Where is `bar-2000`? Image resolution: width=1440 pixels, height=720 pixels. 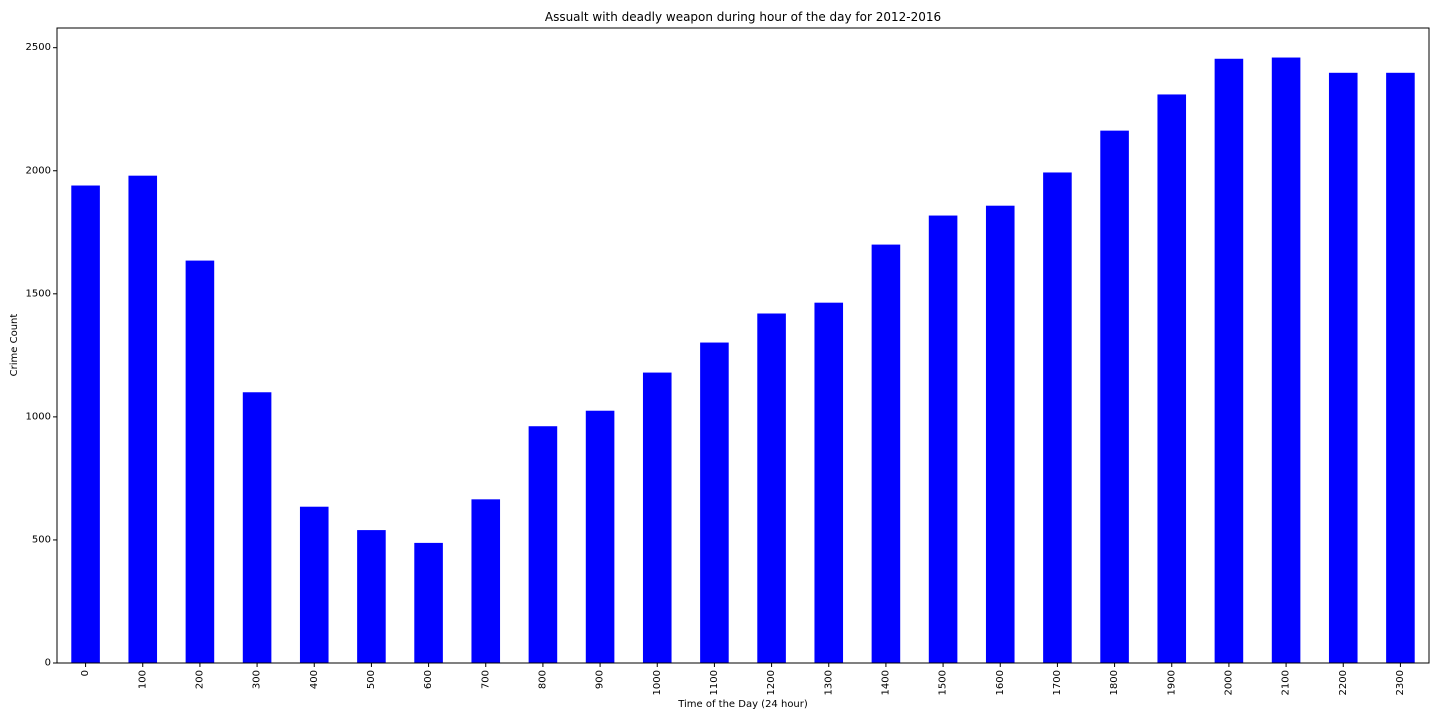
bar-2000 is located at coordinates (1229, 360).